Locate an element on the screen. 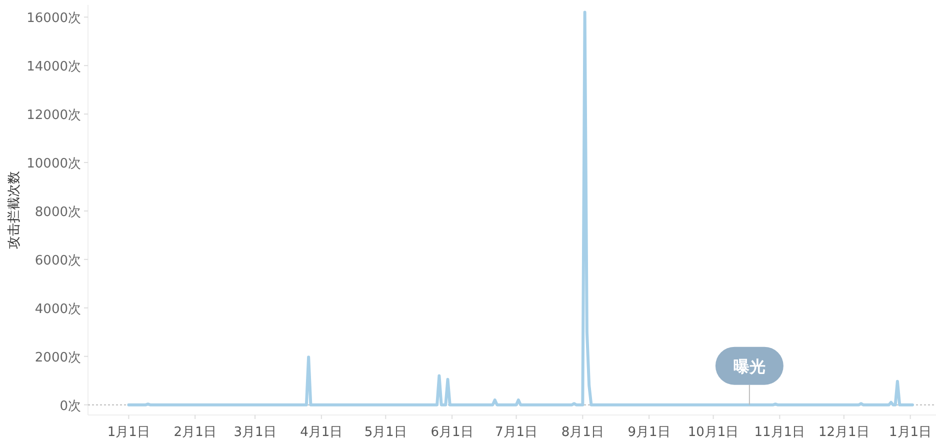 The width and height of the screenshot is (936, 439). y-tick-label: 0次 is located at coordinates (70, 406).